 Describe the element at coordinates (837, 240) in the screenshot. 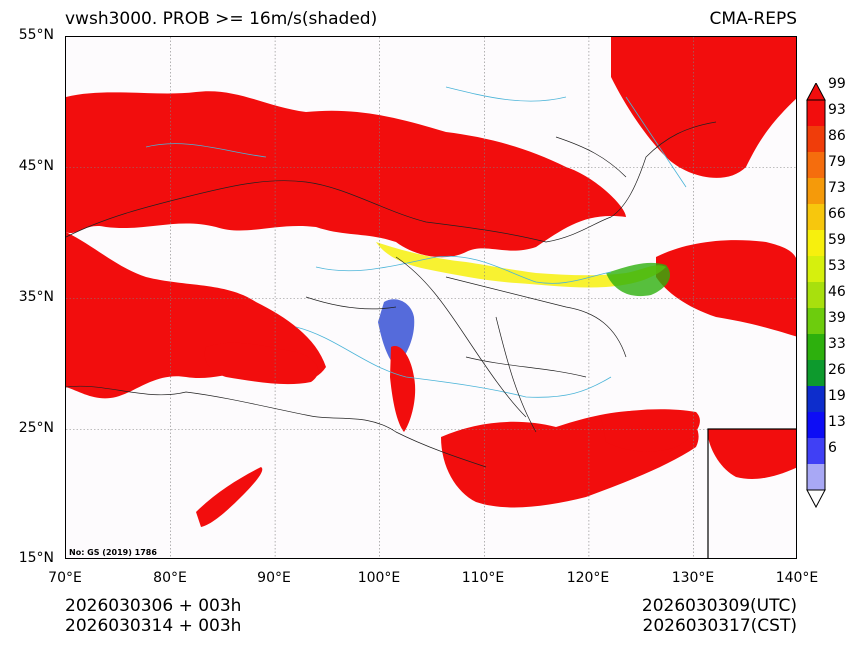

I see `colorbar-label: 59` at that location.